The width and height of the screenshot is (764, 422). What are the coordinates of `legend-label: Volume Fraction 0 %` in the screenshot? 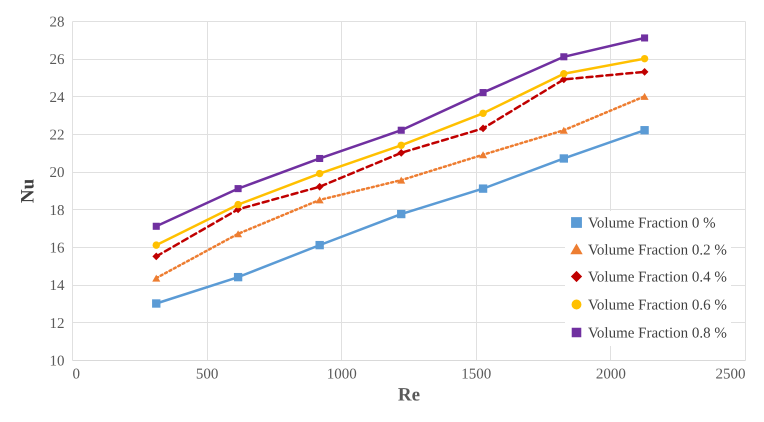 It's located at (652, 224).